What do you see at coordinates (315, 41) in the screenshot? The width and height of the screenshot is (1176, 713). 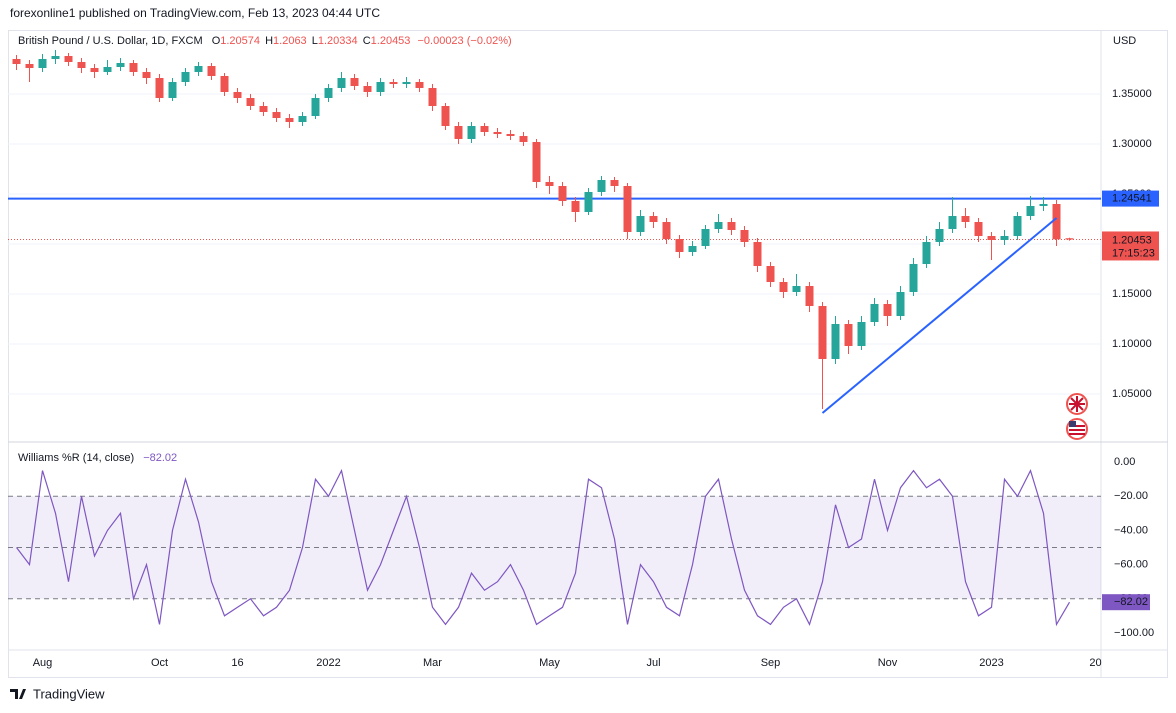 I see `ohlc-label: L` at bounding box center [315, 41].